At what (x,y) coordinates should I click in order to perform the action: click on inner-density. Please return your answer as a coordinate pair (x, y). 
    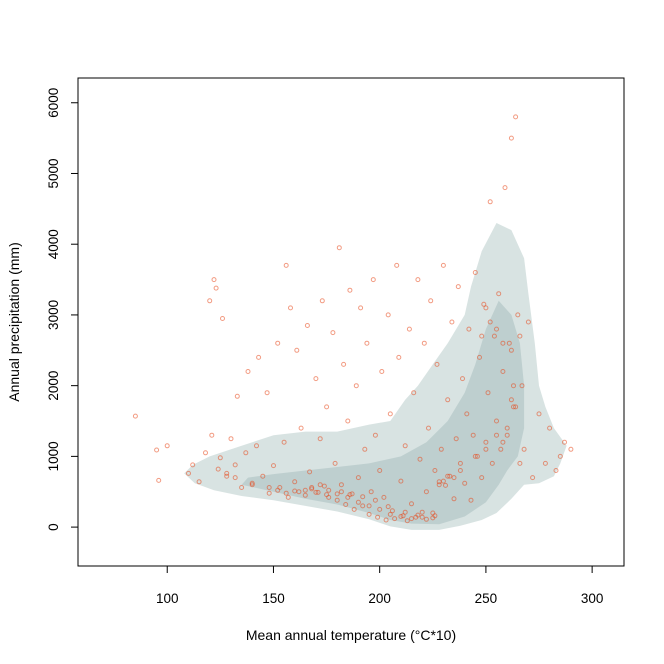
    Looking at the image, I should click on (383, 412).